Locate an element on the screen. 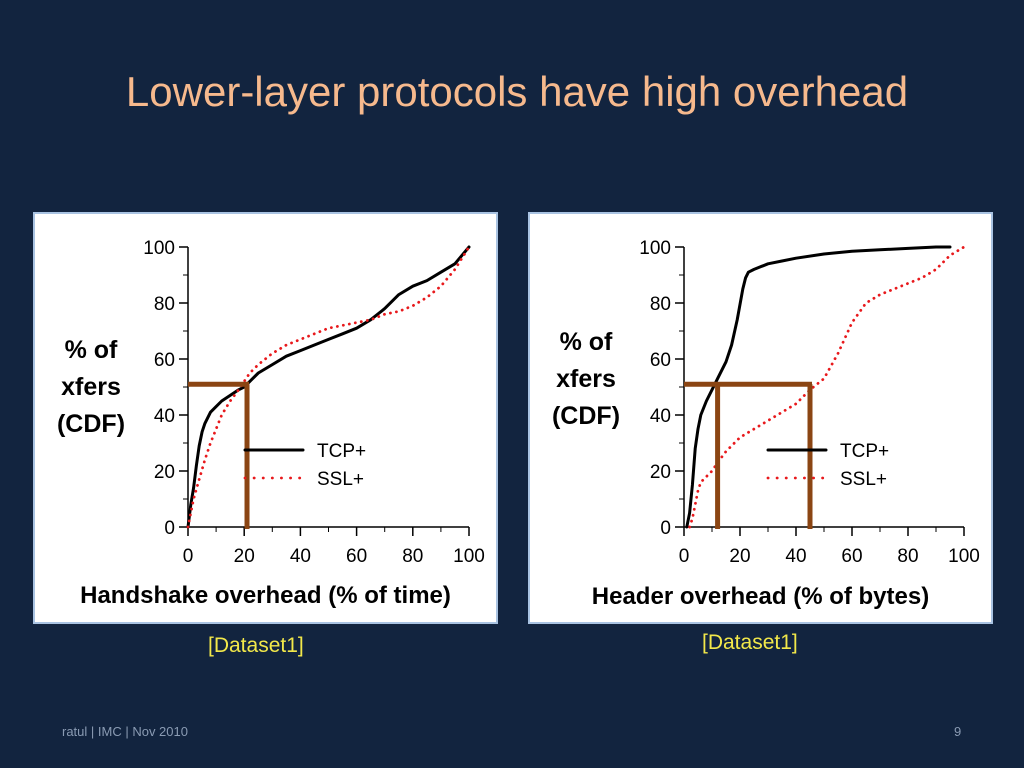 The height and width of the screenshot is (768, 1024). slide-title: Lower-layer protocols have high overhead is located at coordinates (517, 91).